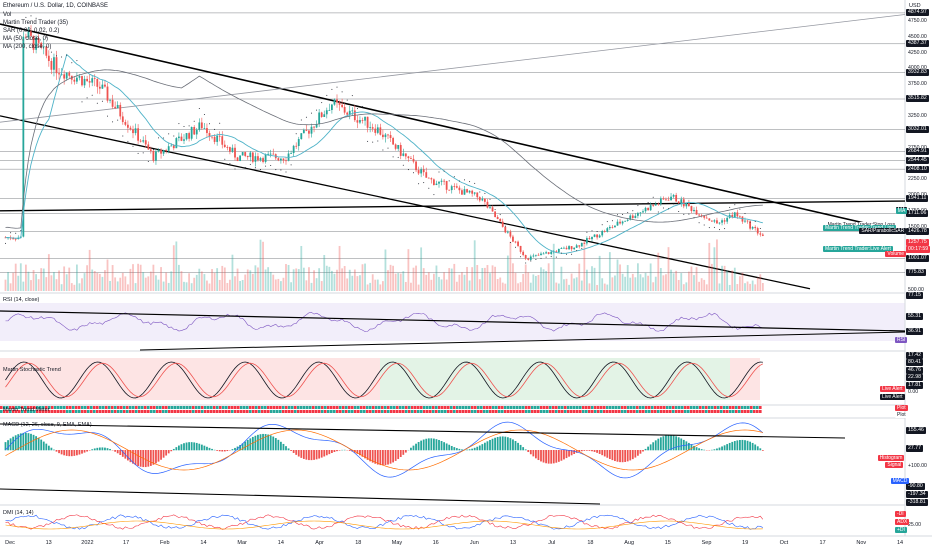 The width and height of the screenshot is (932, 555). I want to click on rsi-level-badge: 55.31, so click(914, 316).